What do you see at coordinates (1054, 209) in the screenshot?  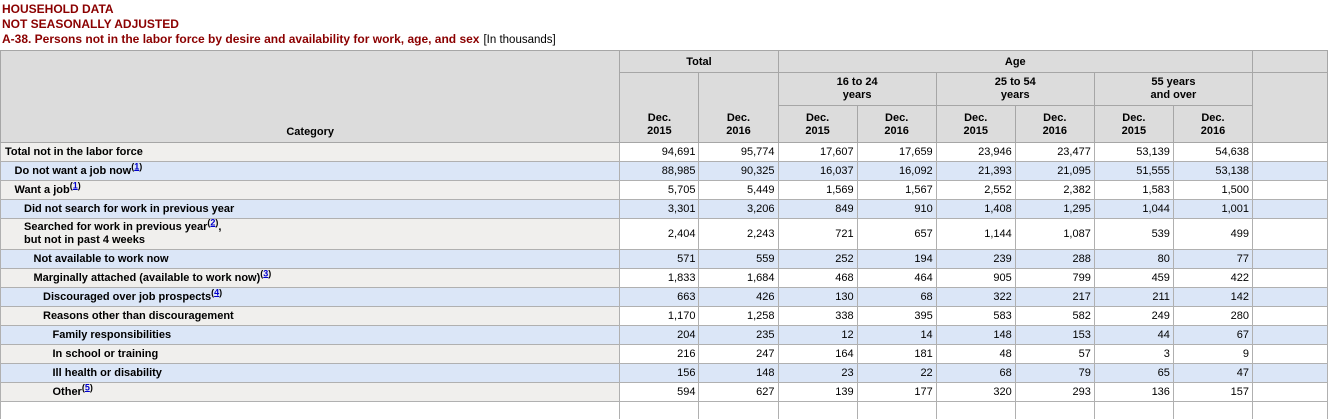 I see `value-cell: 1,295` at bounding box center [1054, 209].